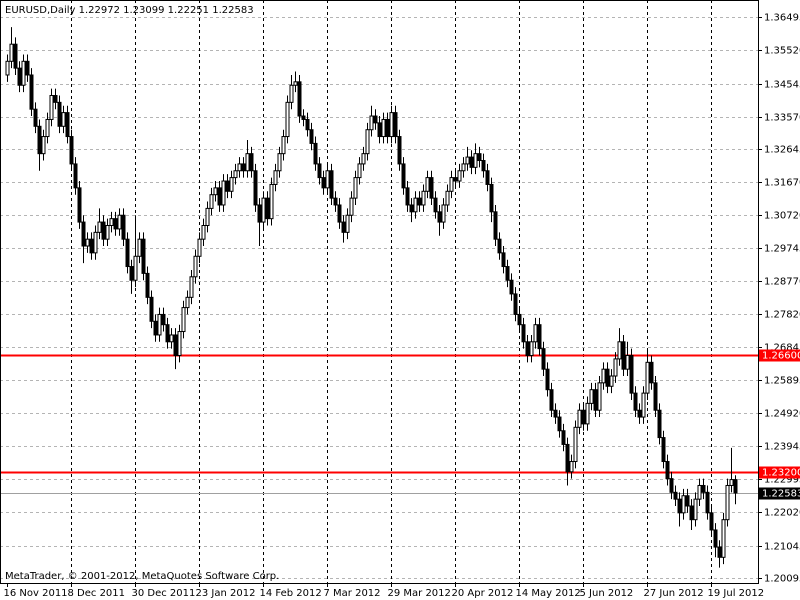  What do you see at coordinates (419, 593) in the screenshot?
I see `x-tick-label: 29 Mar 2012` at bounding box center [419, 593].